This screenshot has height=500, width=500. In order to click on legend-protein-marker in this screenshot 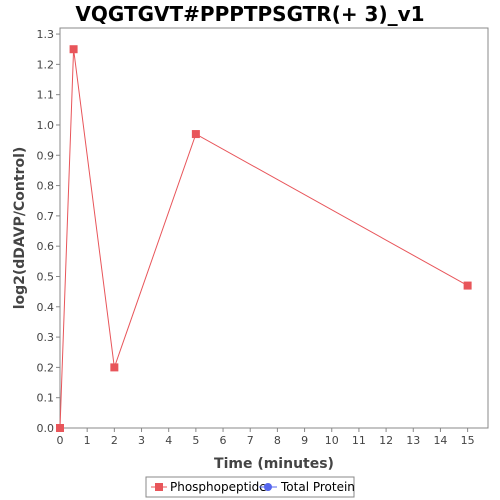, I will do `click(268, 487)`.